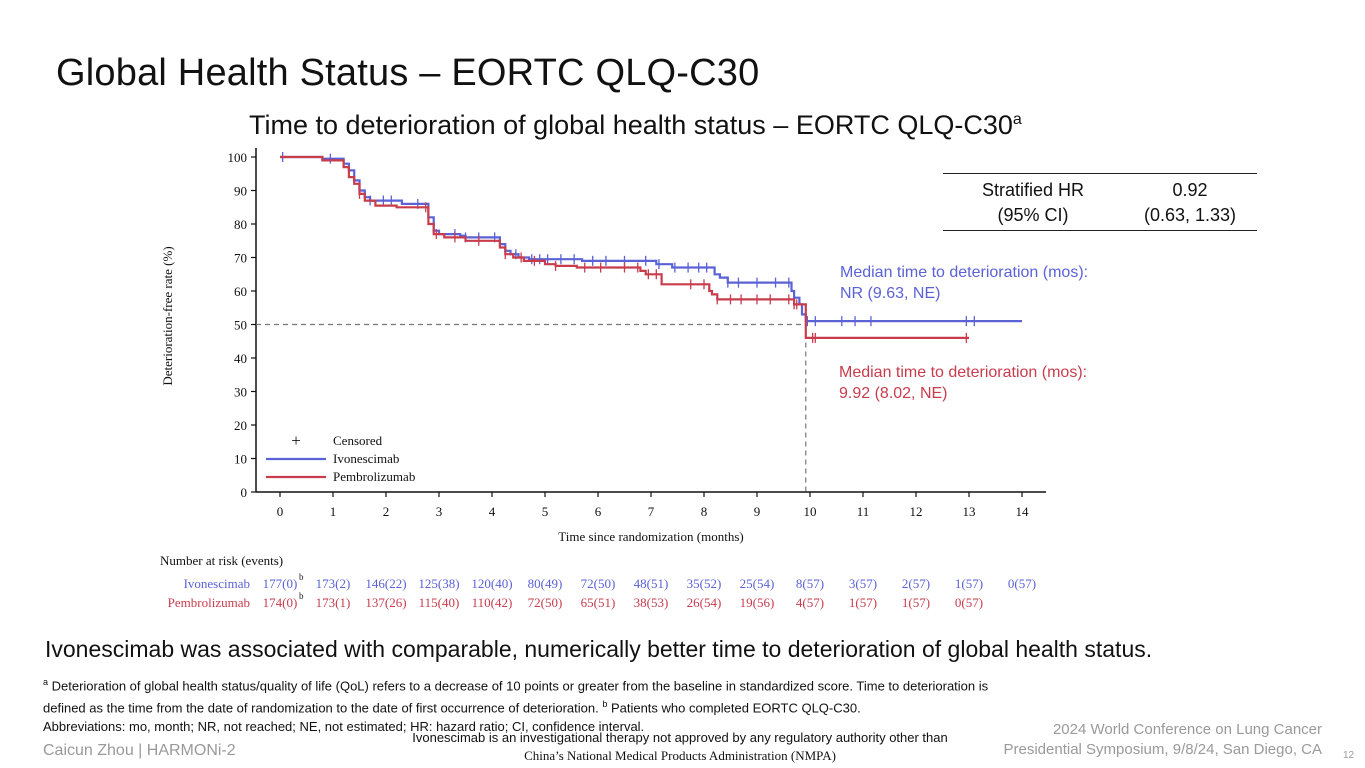  I want to click on risk-value-pembrolizumab: 115(40), so click(439, 602).